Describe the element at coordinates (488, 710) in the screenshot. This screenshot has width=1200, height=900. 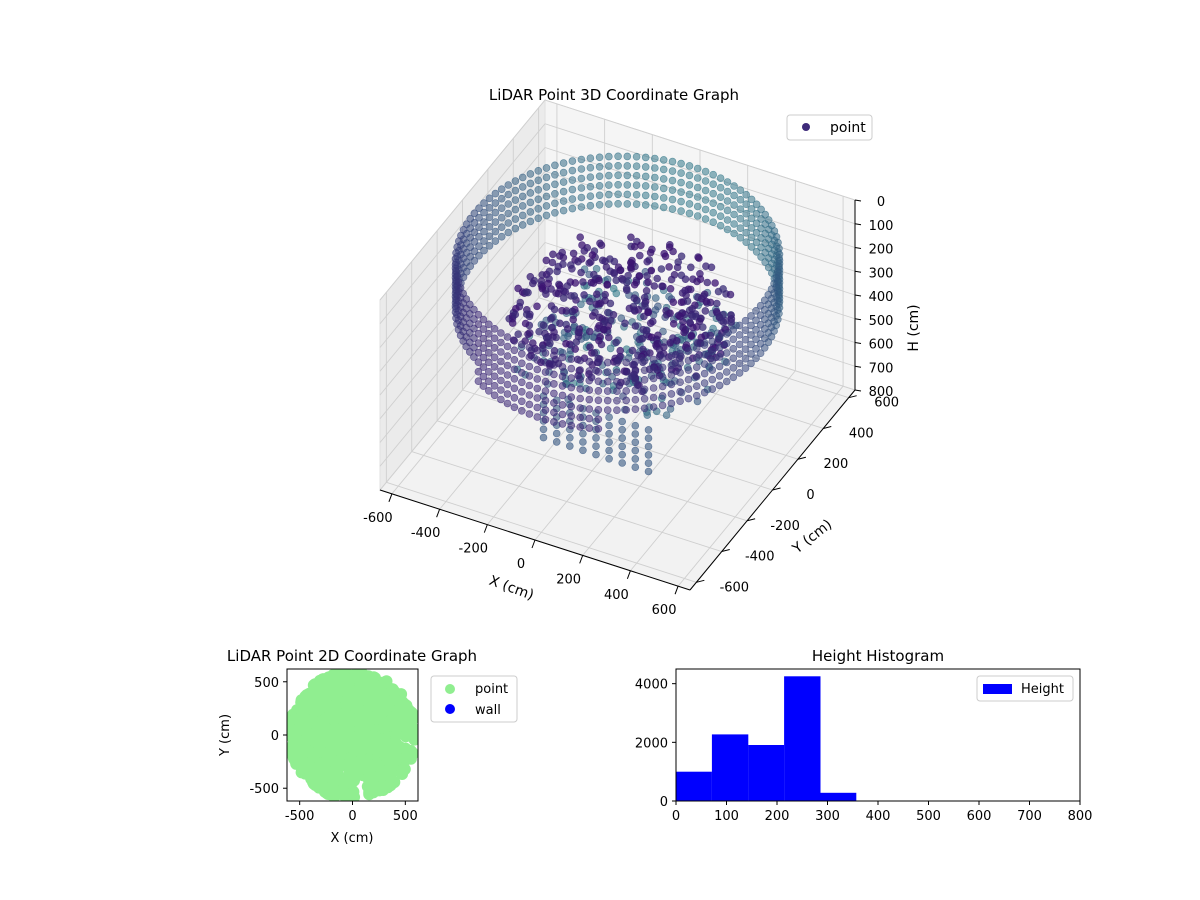
I see `plot2d-legend-label-wall: wall` at that location.